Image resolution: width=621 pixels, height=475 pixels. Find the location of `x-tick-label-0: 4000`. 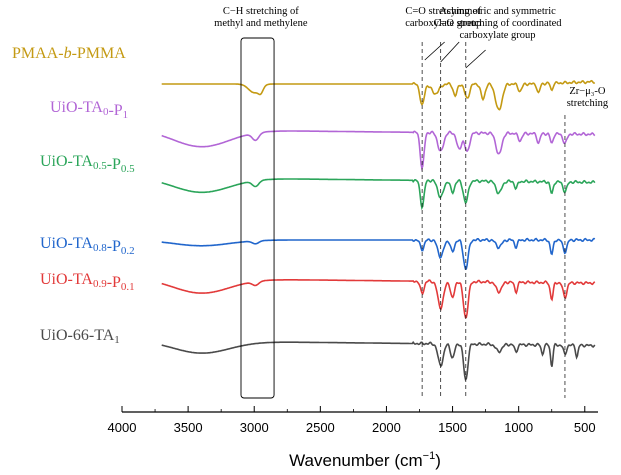

x-tick-label-0: 4000 is located at coordinates (122, 427).